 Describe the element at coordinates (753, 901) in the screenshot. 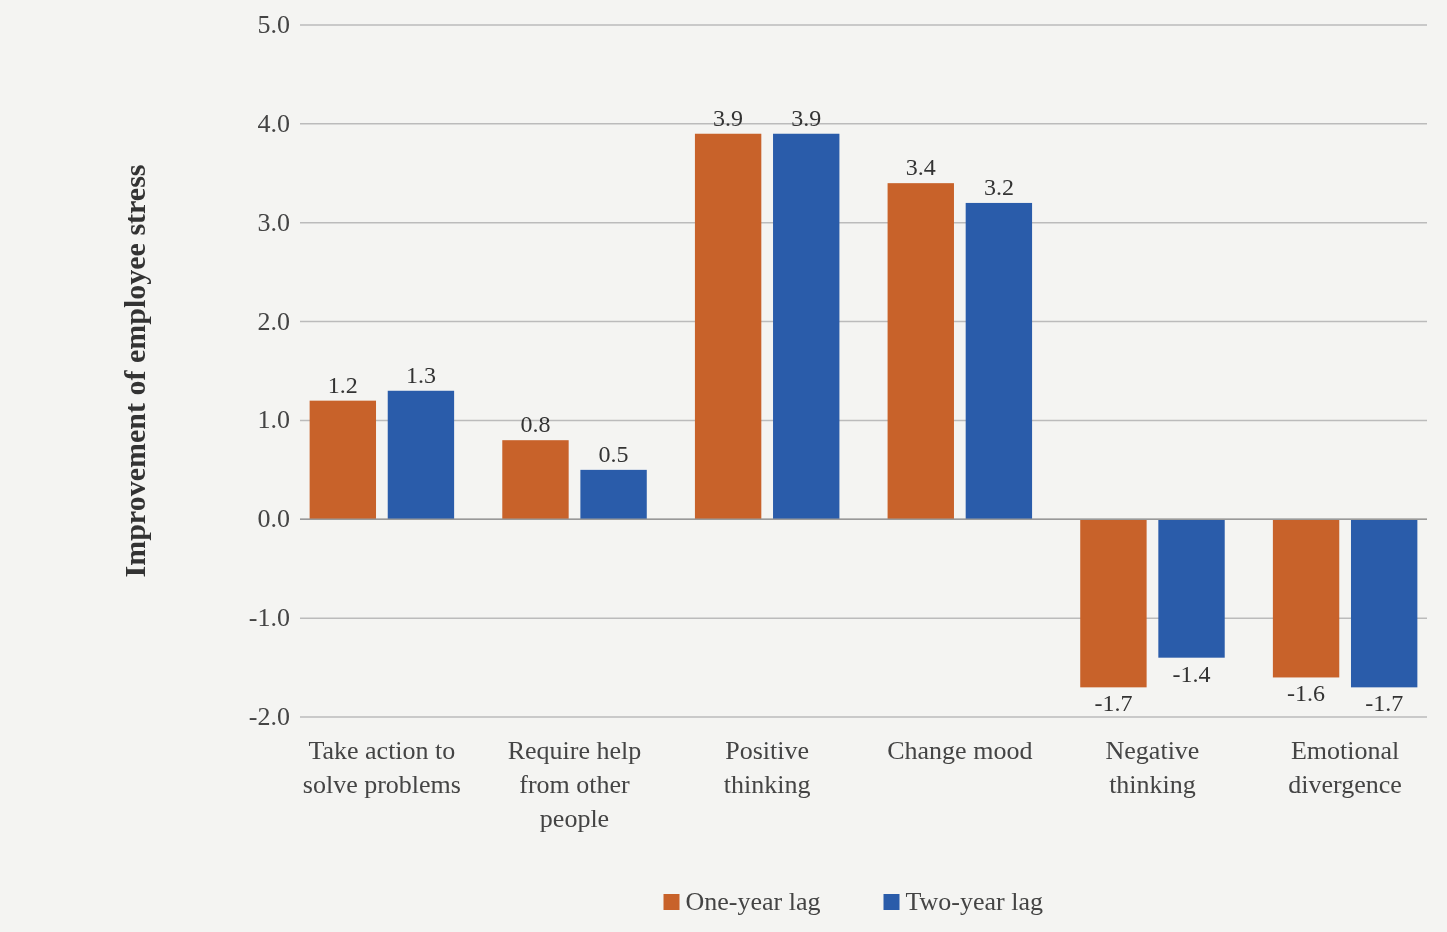

I see `legend-label: One-year lag` at that location.